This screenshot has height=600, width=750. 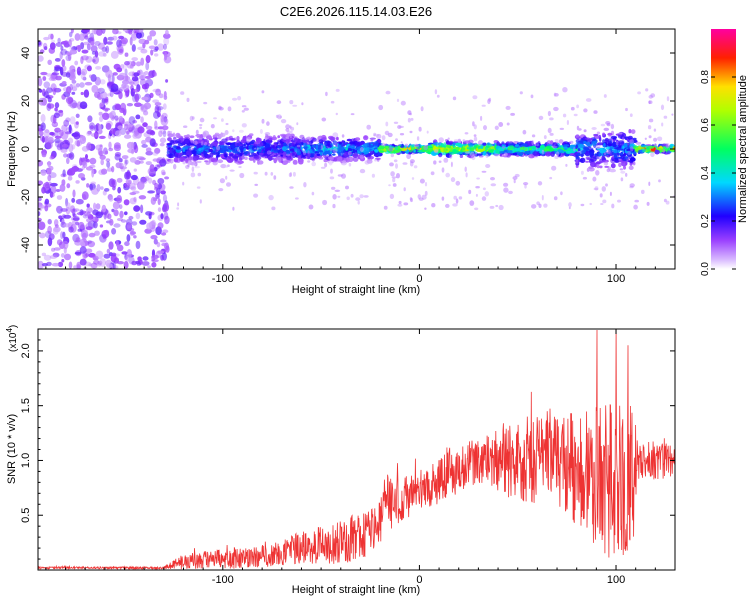 I want to click on x-tick-label: 100, so click(x=616, y=279).